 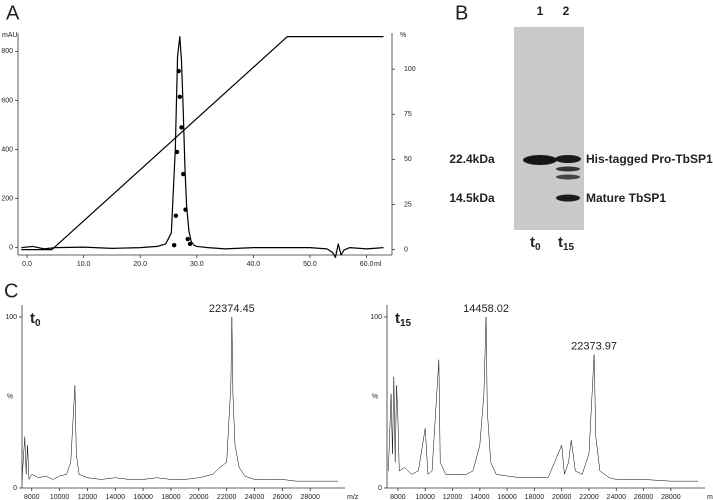 What do you see at coordinates (7, 198) in the screenshot?
I see `y-tick-label: 200` at bounding box center [7, 198].